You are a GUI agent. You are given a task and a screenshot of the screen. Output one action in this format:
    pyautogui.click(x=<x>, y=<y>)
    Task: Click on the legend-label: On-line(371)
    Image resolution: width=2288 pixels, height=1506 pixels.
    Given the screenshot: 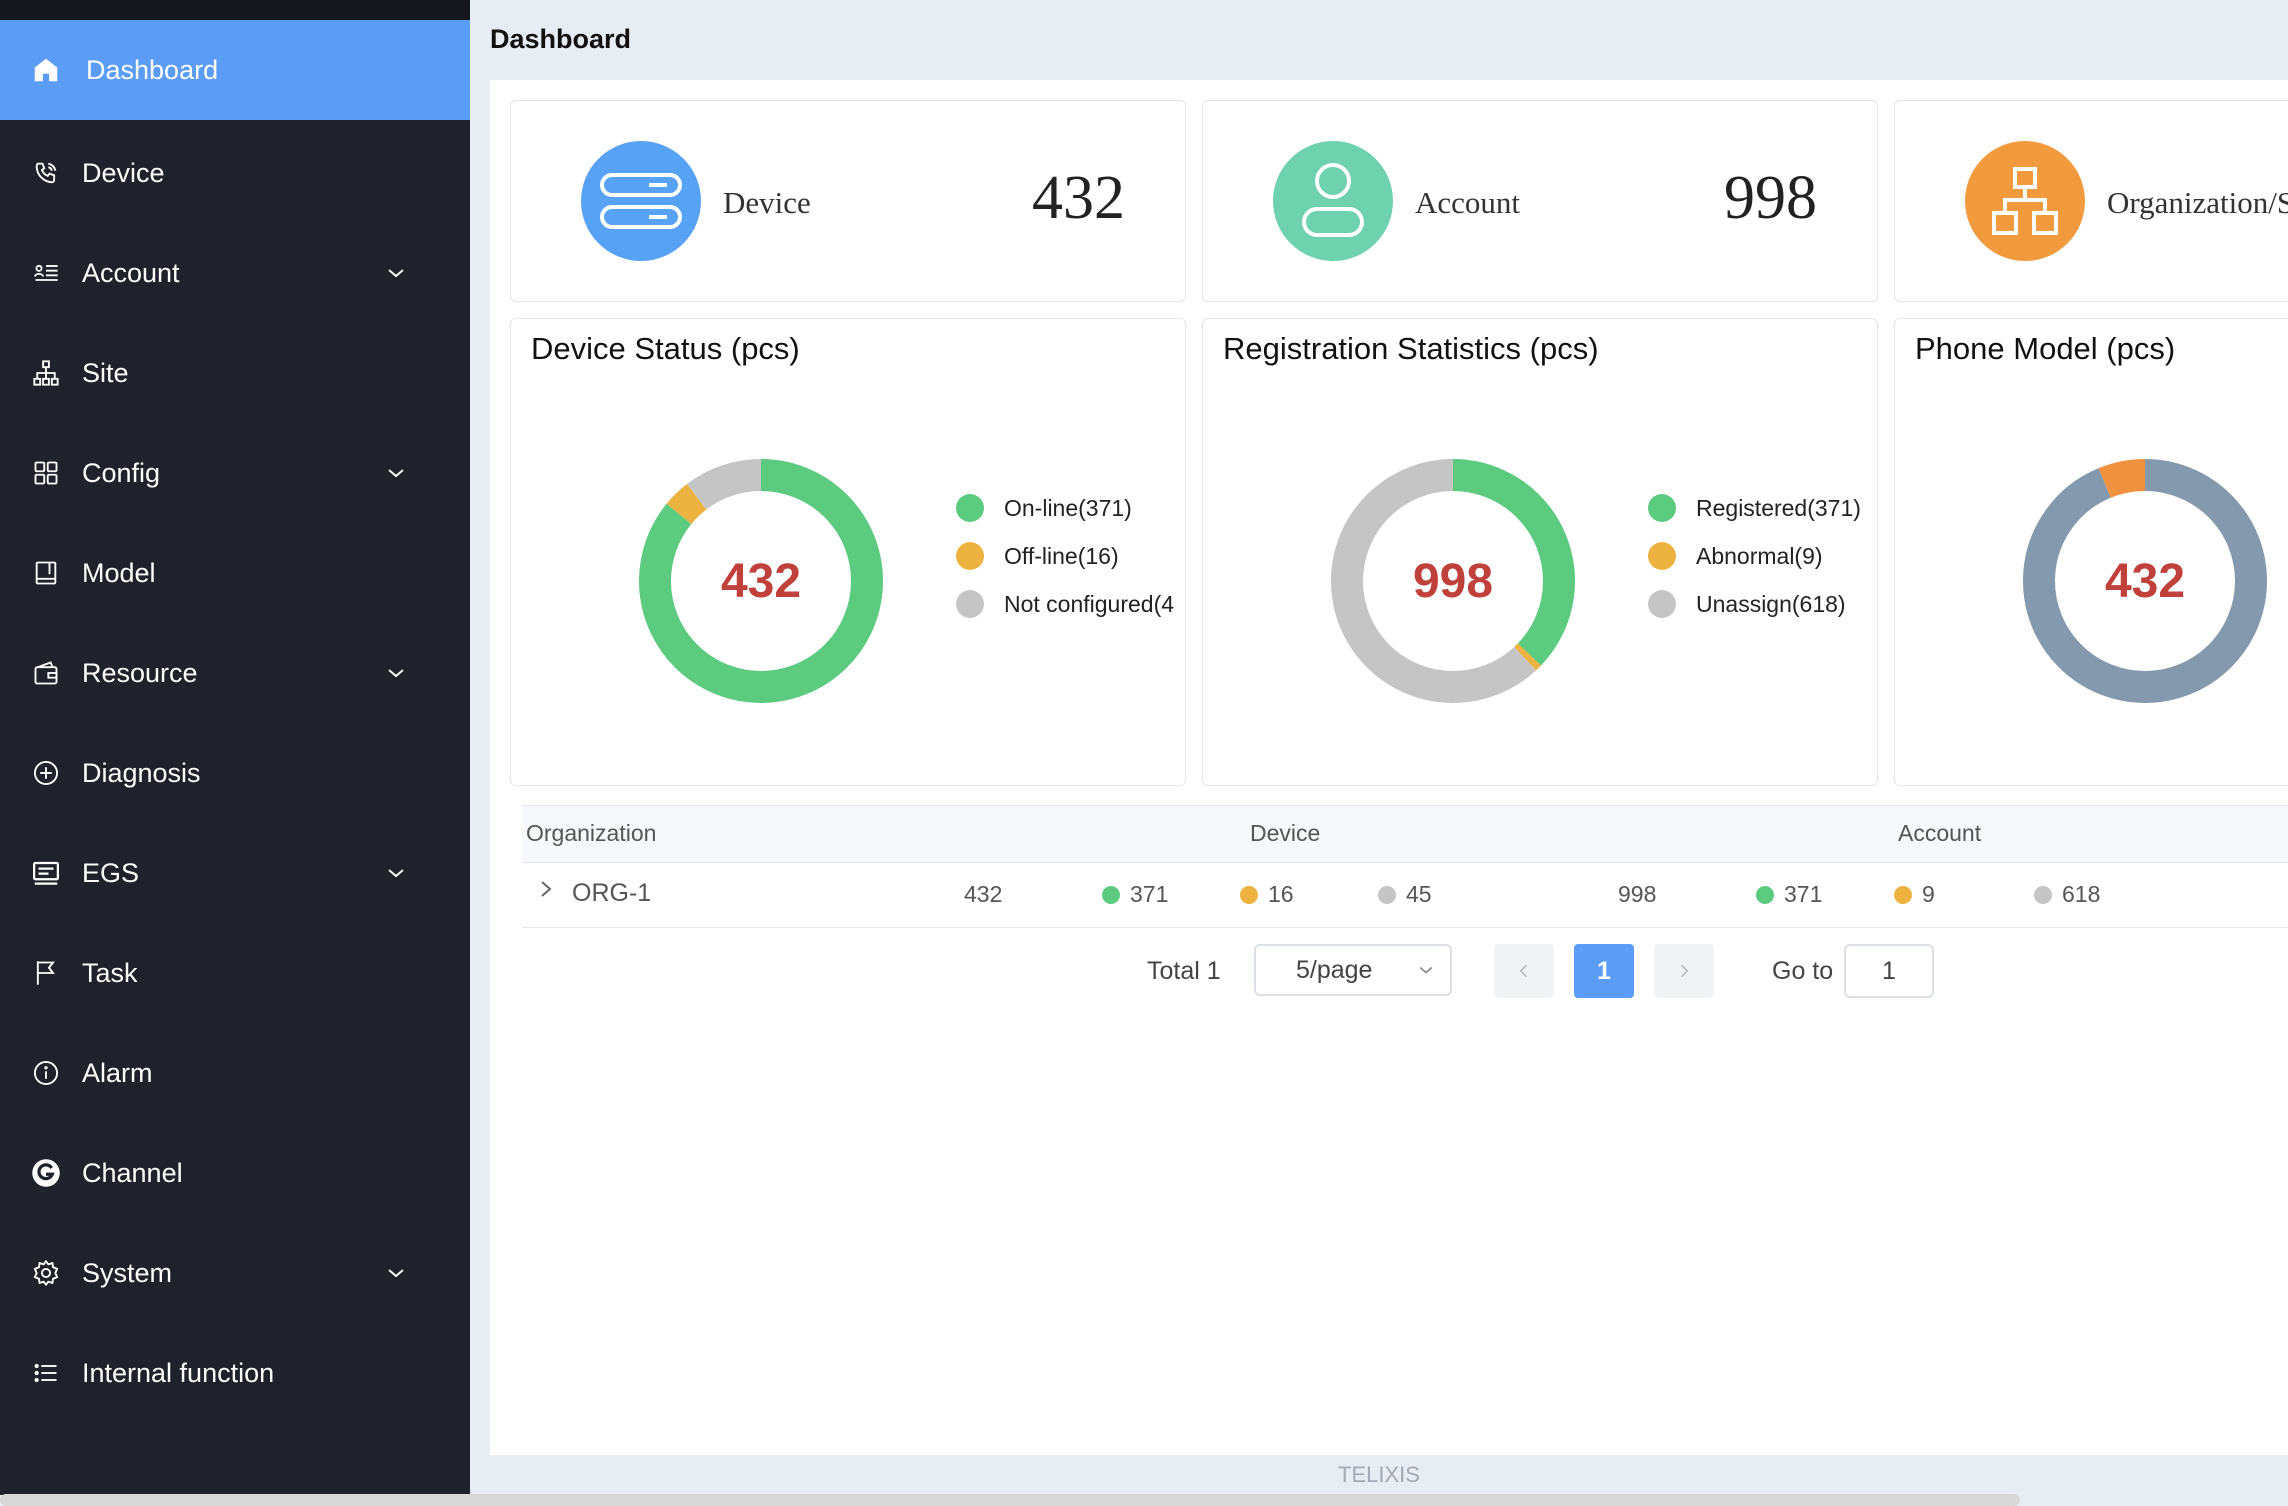 What is the action you would take?
    pyautogui.click(x=1068, y=507)
    